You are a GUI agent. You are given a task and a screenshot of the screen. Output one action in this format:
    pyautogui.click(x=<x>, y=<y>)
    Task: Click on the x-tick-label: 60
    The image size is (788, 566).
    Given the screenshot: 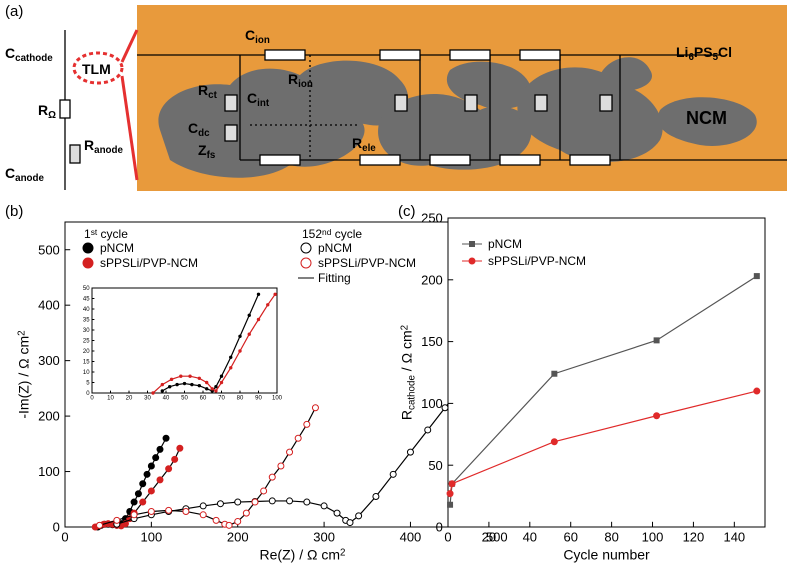 What is the action you would take?
    pyautogui.click(x=203, y=399)
    